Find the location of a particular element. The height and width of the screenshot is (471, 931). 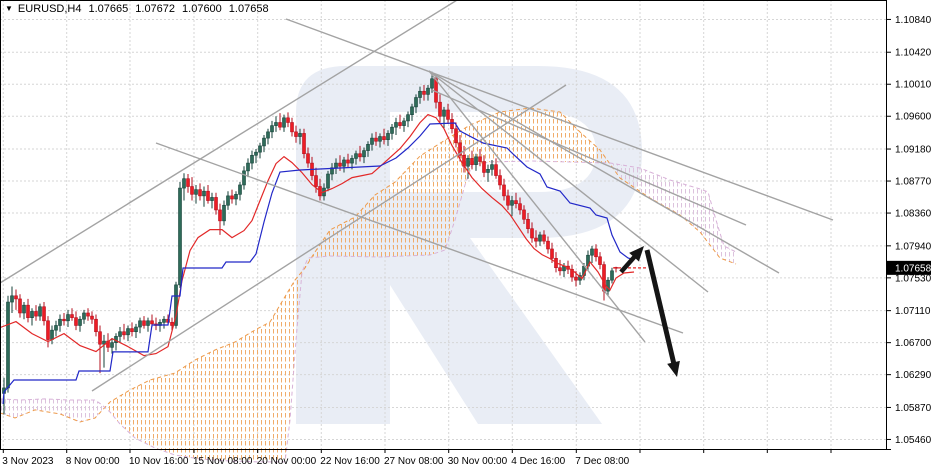

arrow-annotations is located at coordinates (649, 311).